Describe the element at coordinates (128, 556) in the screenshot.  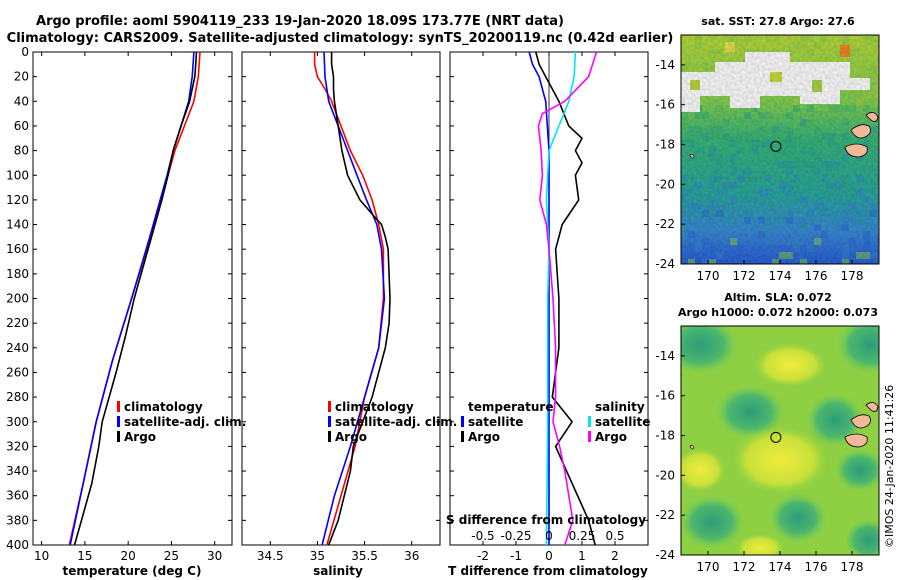
I see `x-tick-label: 20` at that location.